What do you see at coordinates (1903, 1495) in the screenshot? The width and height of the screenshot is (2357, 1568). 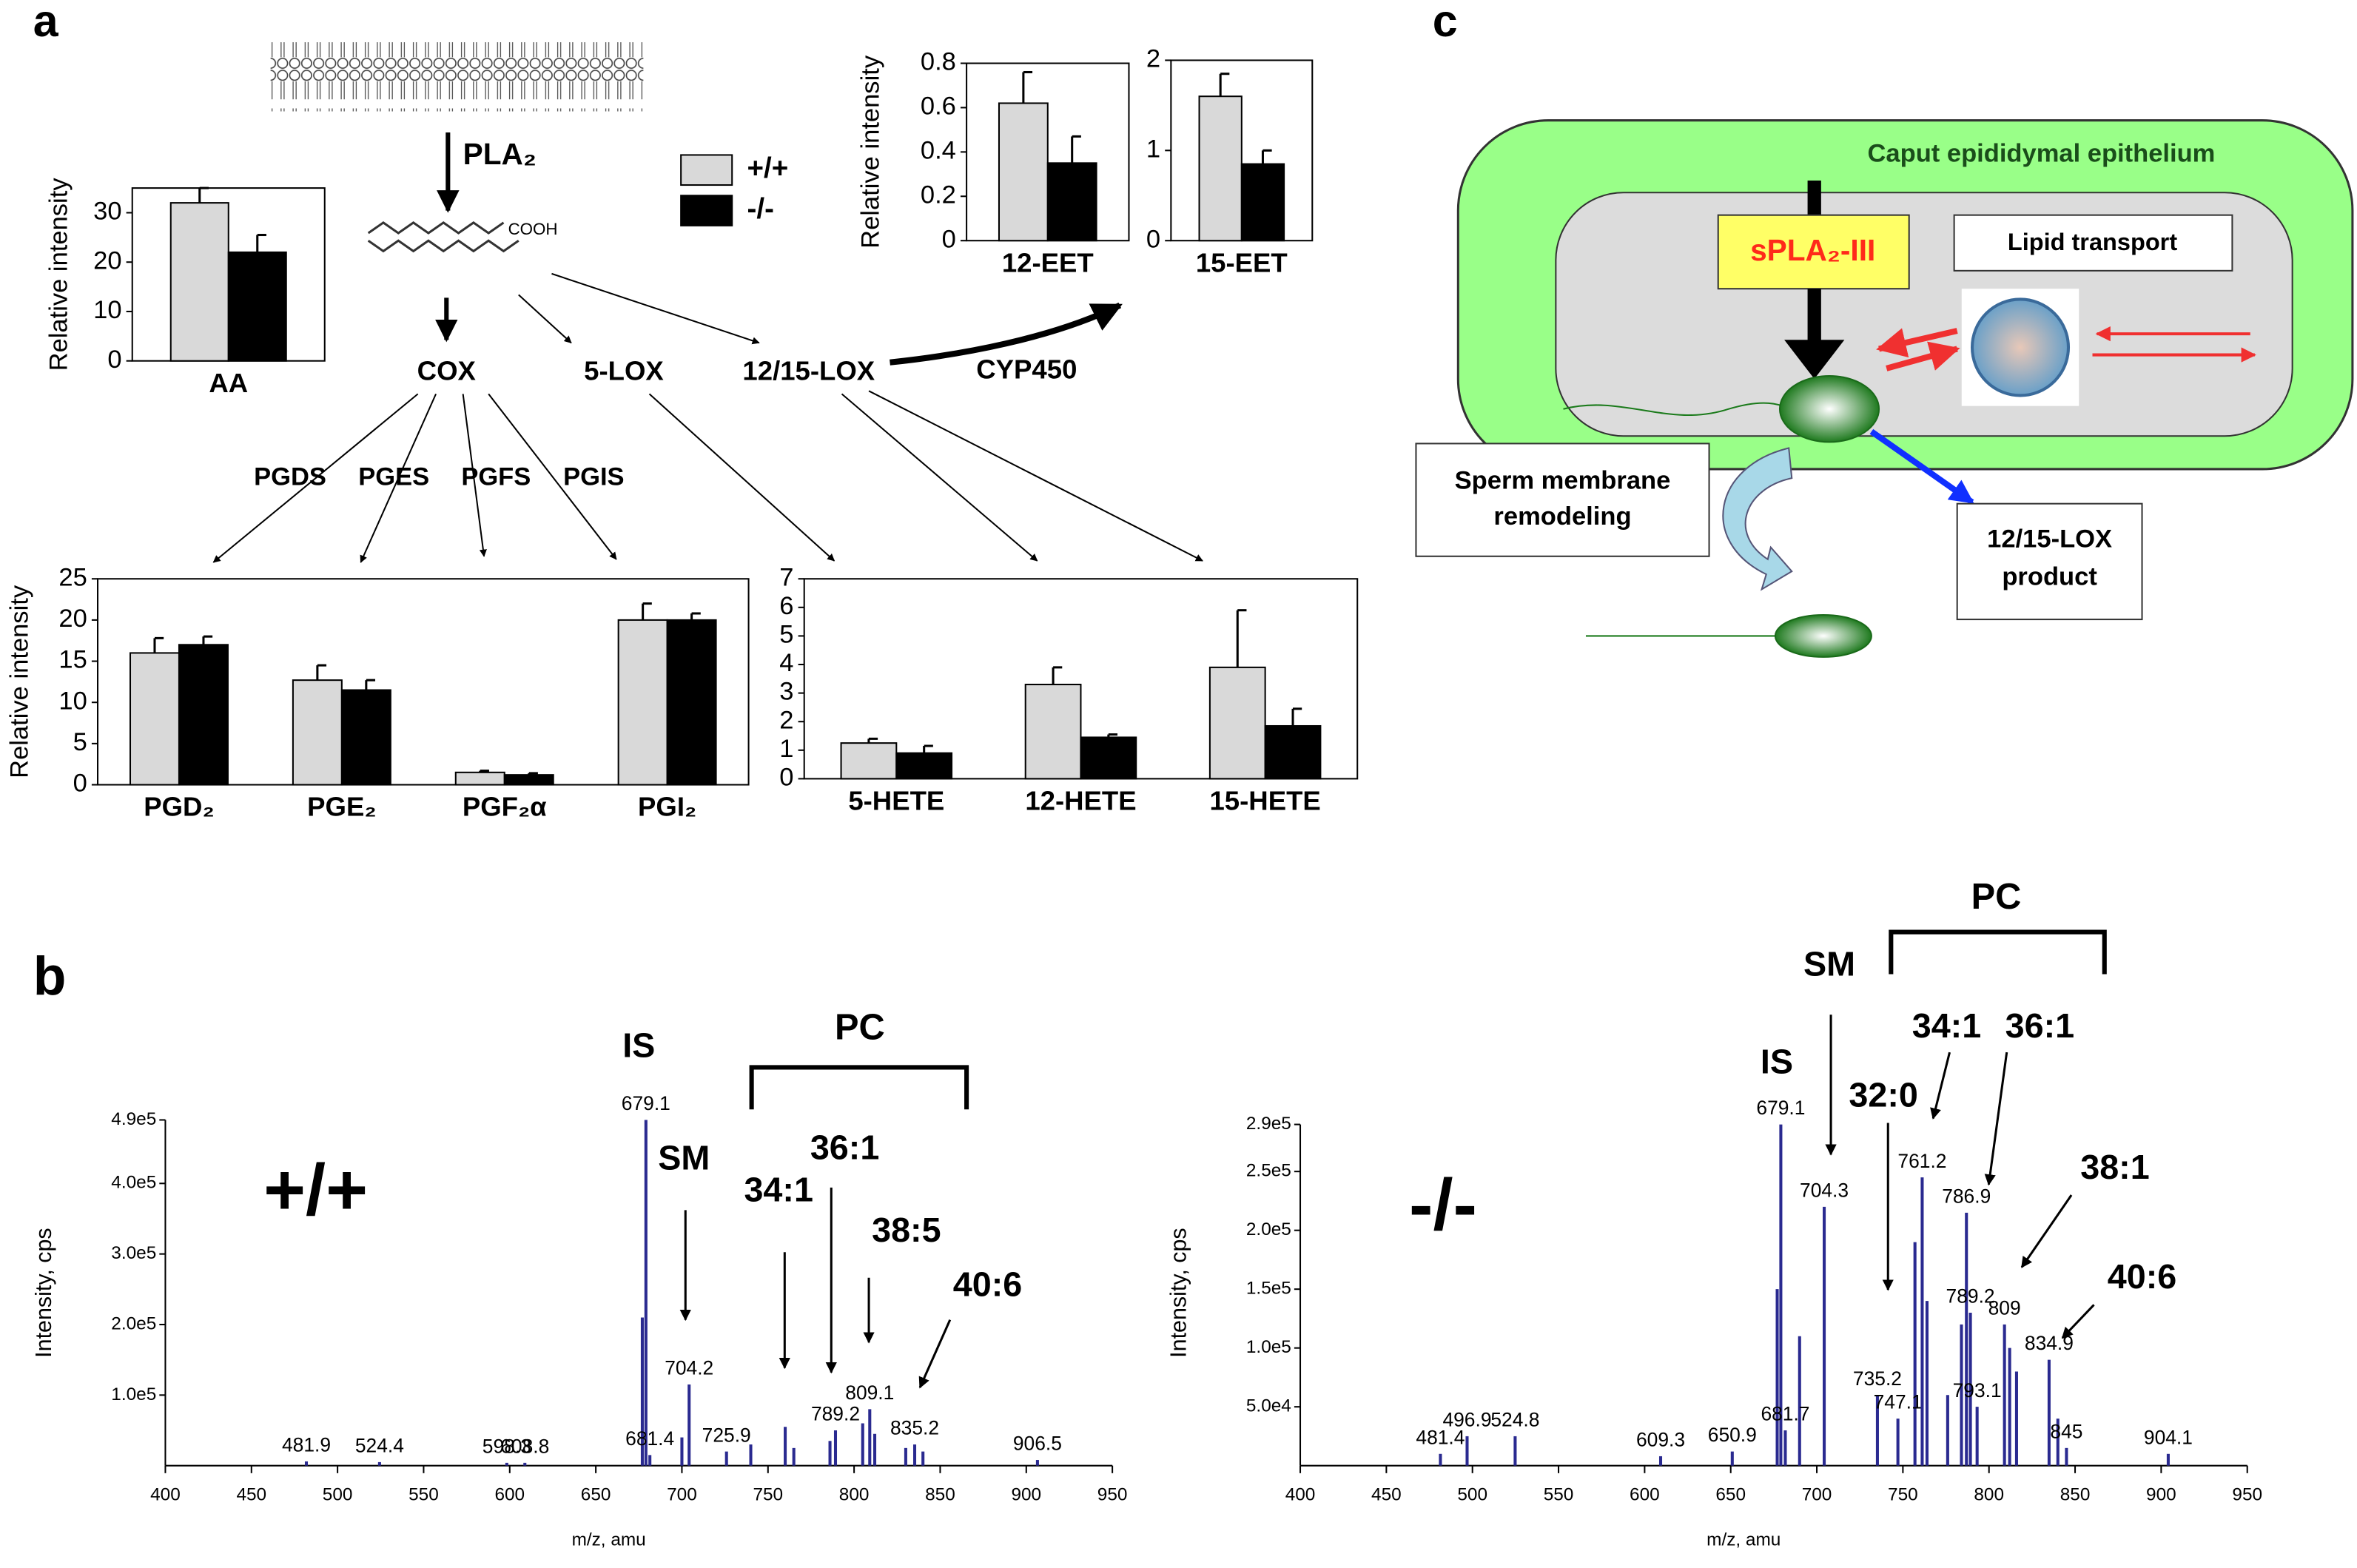 I see `x-tick-label: 750` at bounding box center [1903, 1495].